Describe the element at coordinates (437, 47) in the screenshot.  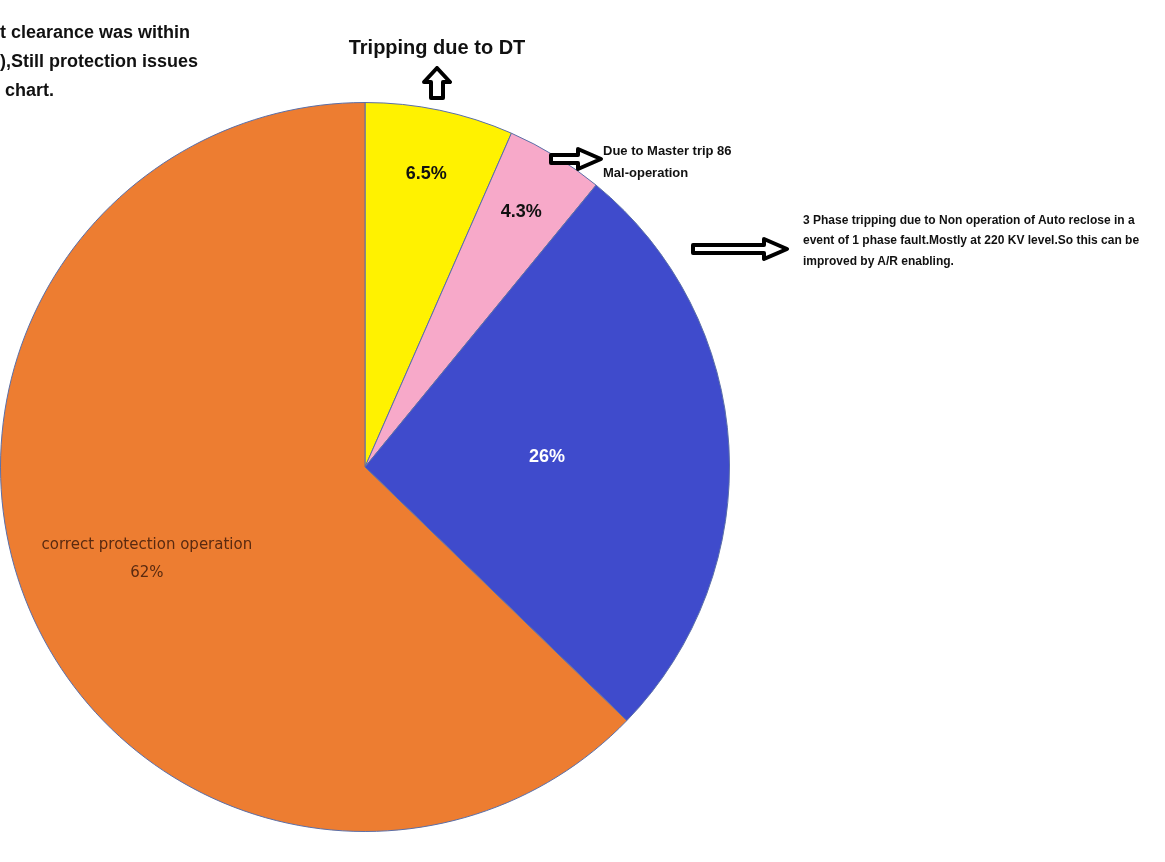
I see `slice-label: Tripping due to DT` at that location.